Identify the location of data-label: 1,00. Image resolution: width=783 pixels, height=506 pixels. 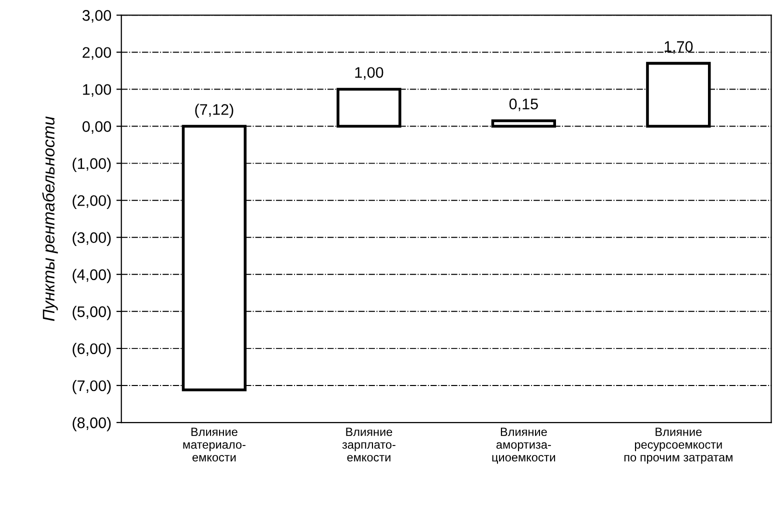
(369, 73).